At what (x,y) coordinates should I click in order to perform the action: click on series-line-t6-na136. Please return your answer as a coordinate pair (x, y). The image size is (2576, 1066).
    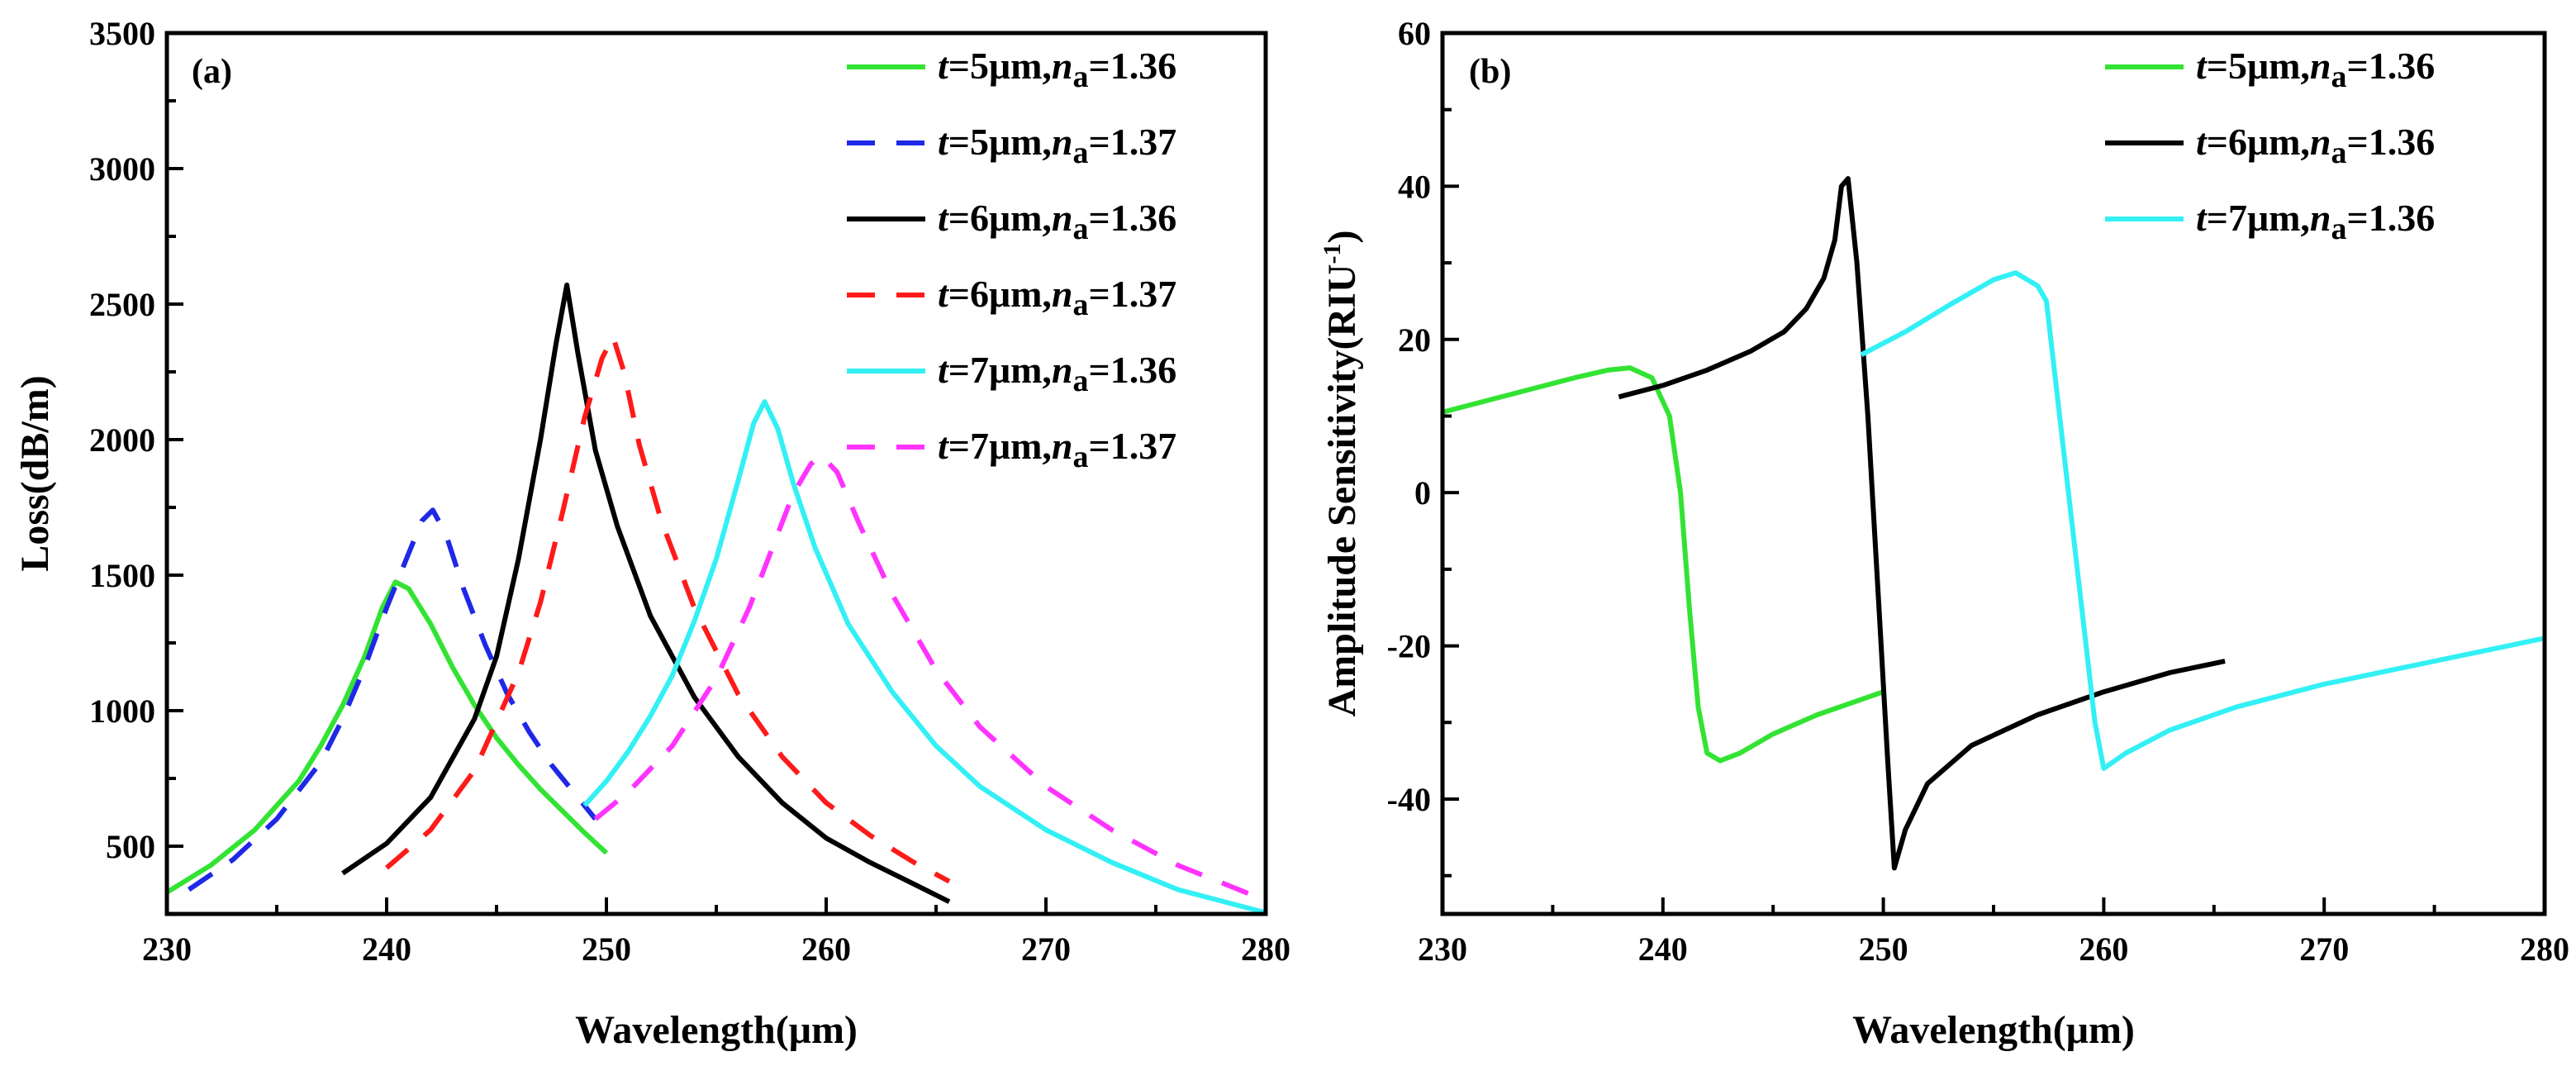
    Looking at the image, I should click on (646, 593).